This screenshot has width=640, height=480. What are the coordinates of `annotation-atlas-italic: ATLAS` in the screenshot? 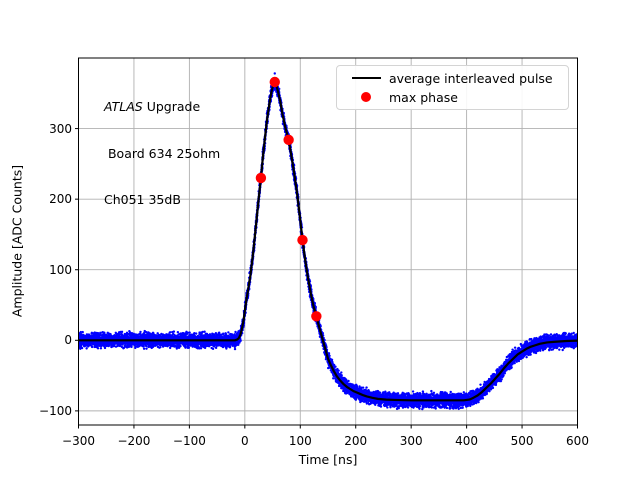 It's located at (123, 106).